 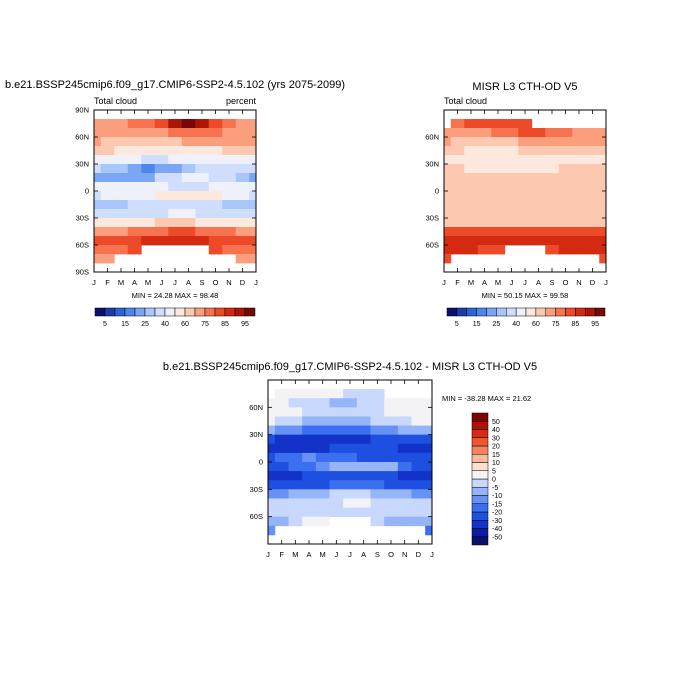 What do you see at coordinates (536, 324) in the screenshot?
I see `colorbar-label: 60` at bounding box center [536, 324].